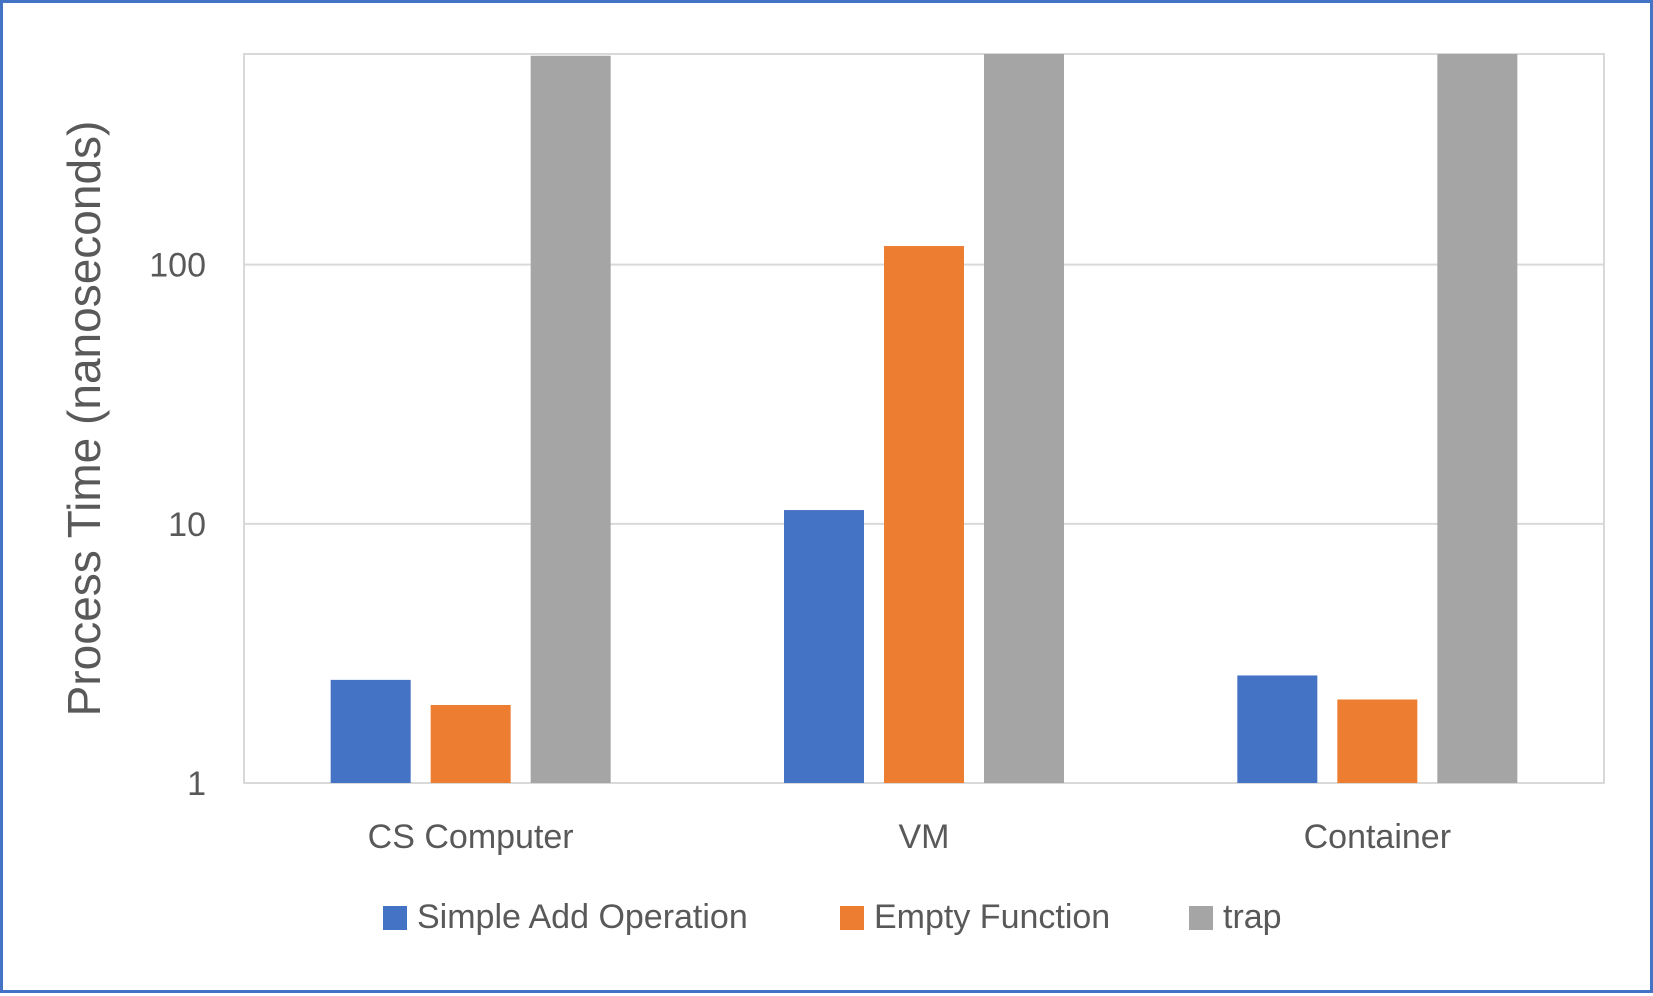  I want to click on x-tick-labels: CS Computer VM Container, so click(909, 837).